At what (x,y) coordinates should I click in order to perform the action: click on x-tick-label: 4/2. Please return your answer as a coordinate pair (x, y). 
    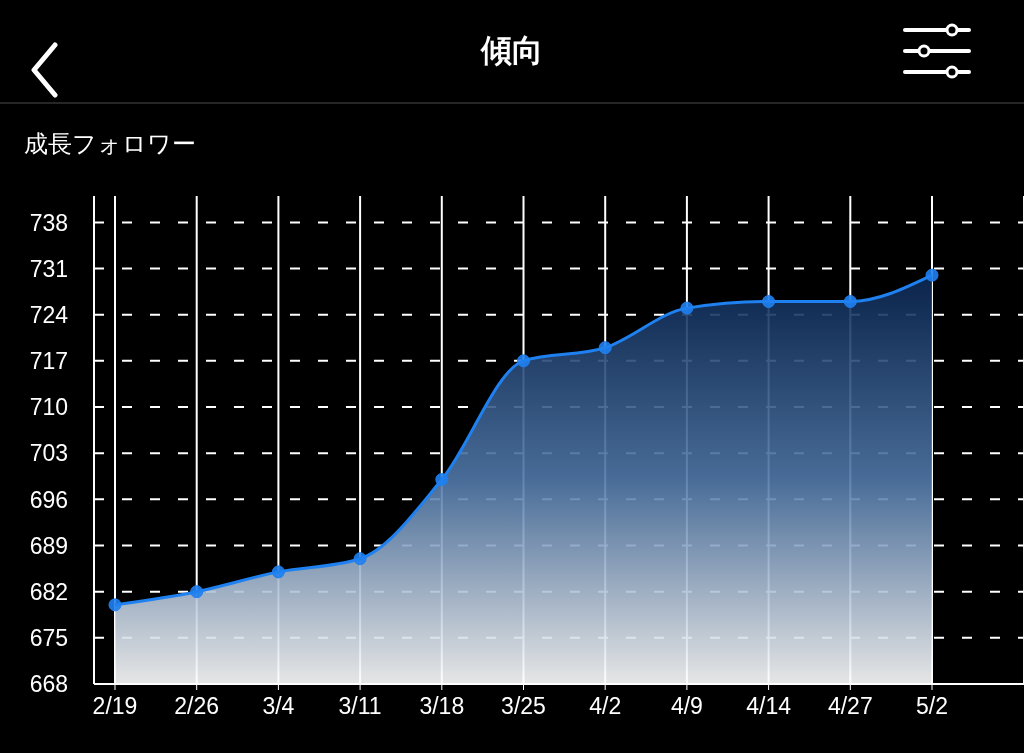
    Looking at the image, I should click on (605, 706).